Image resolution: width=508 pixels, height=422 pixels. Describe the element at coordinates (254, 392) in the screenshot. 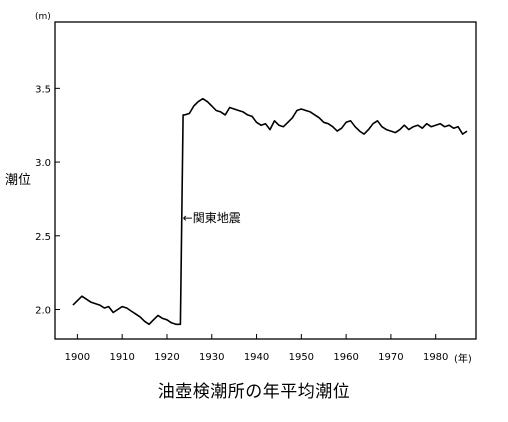

I see `chart-title: 油壺検潮所の年平均潮位` at that location.